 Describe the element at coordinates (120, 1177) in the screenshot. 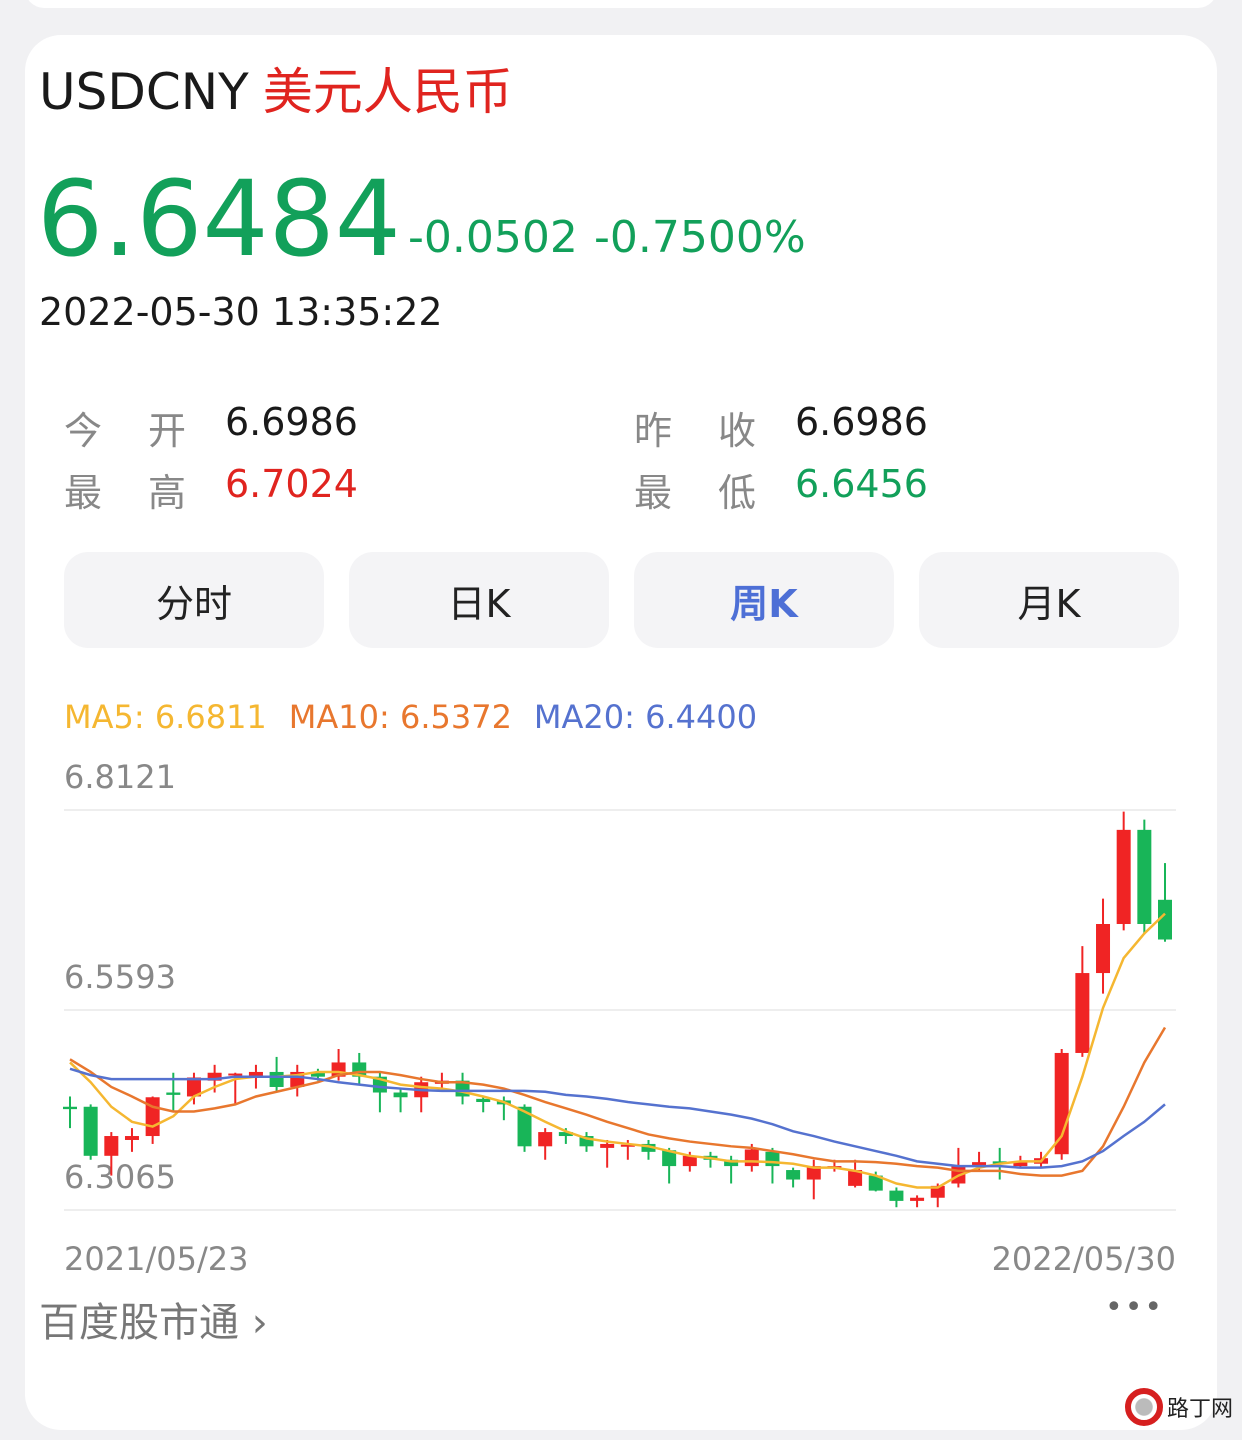

I see `y-tick-label: 6.3065` at that location.